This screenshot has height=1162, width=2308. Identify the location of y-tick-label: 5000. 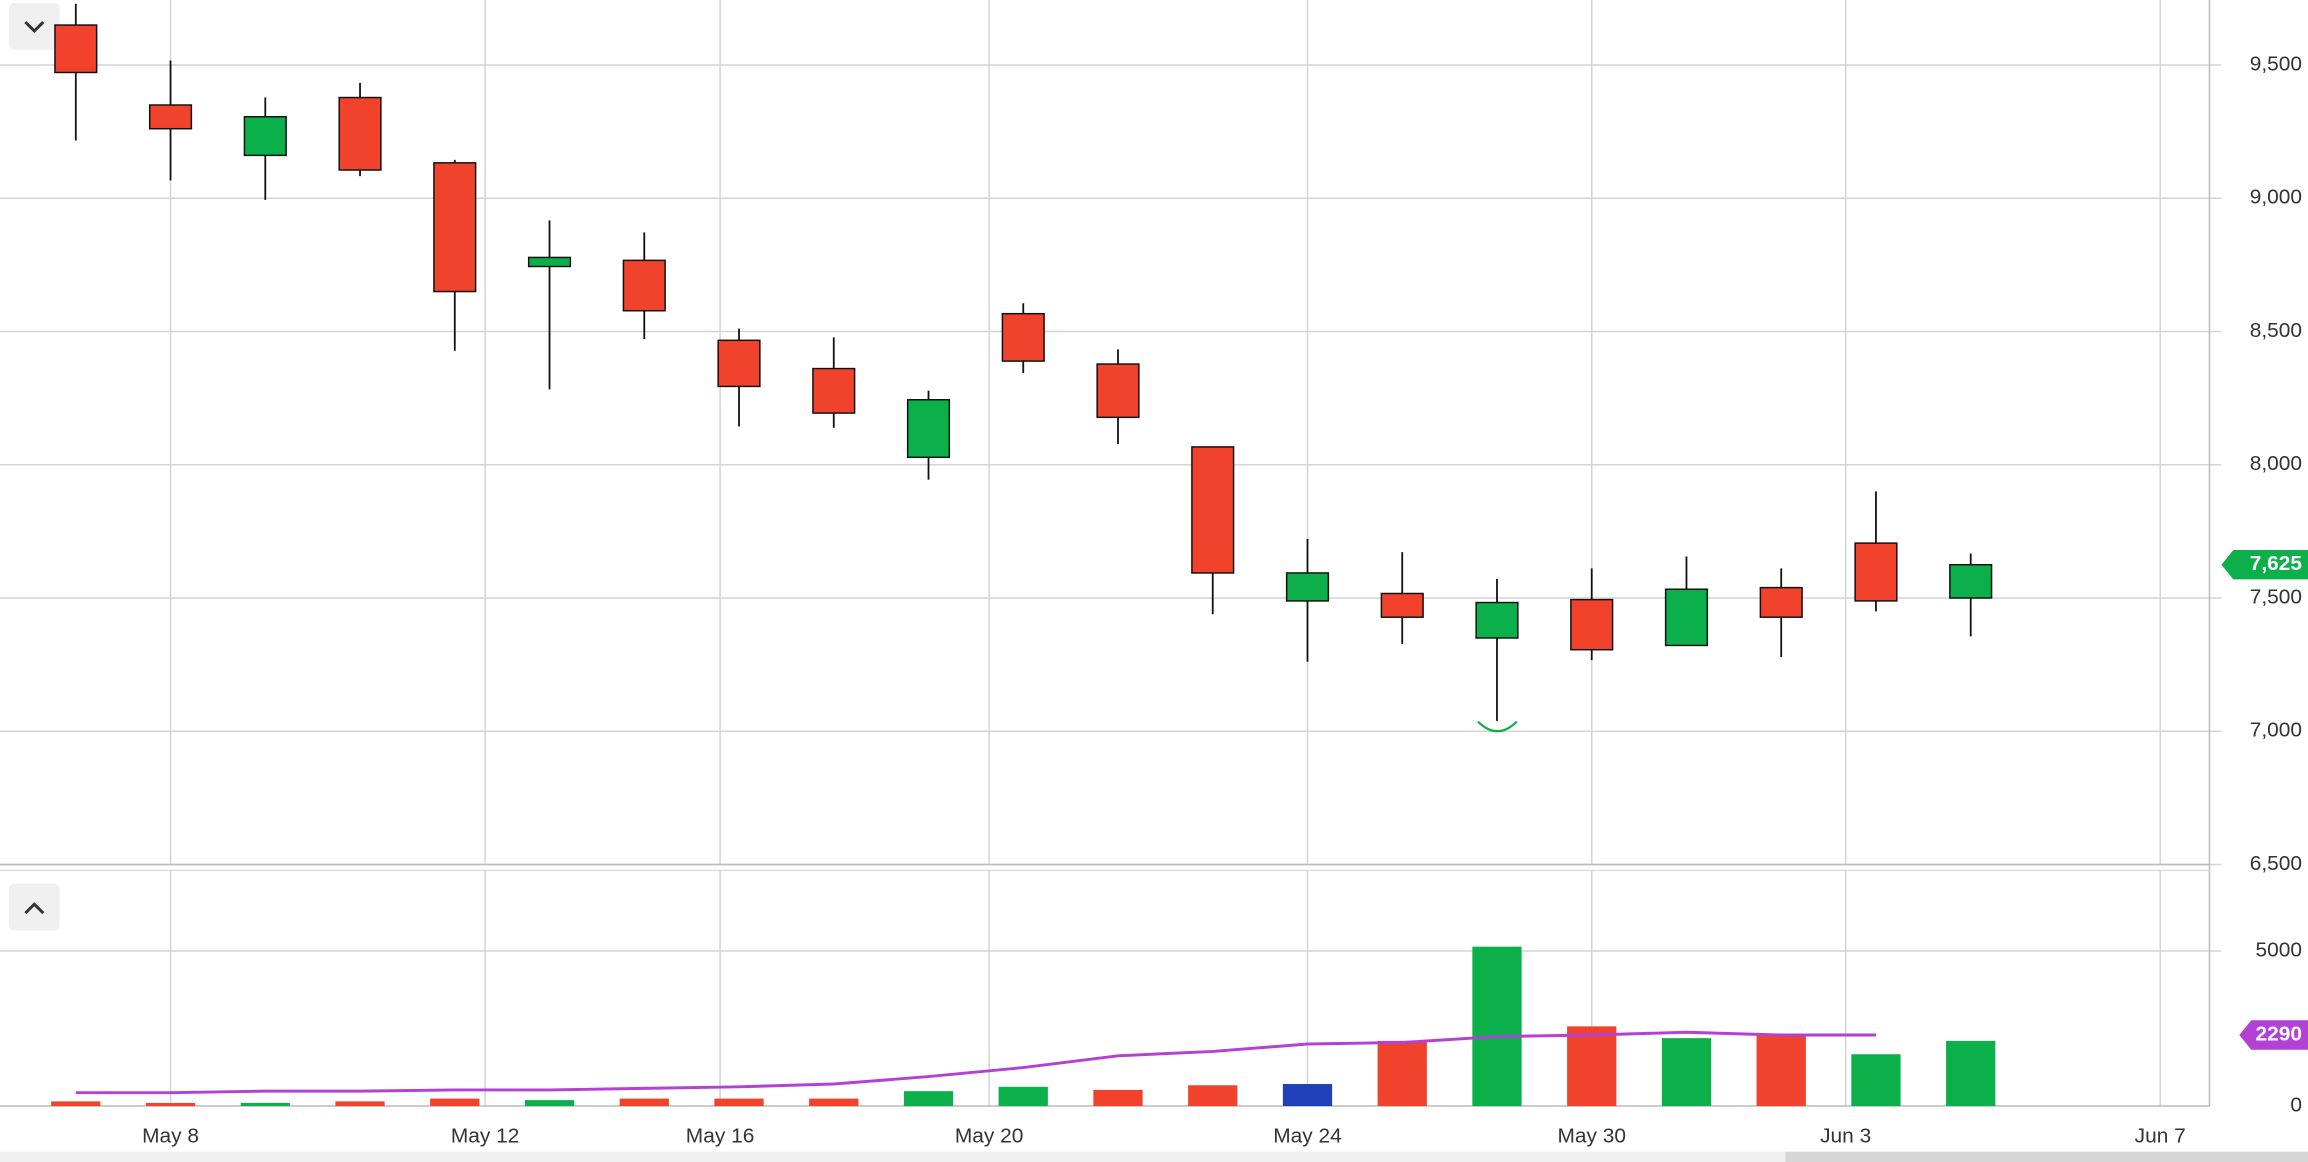
(2279, 950).